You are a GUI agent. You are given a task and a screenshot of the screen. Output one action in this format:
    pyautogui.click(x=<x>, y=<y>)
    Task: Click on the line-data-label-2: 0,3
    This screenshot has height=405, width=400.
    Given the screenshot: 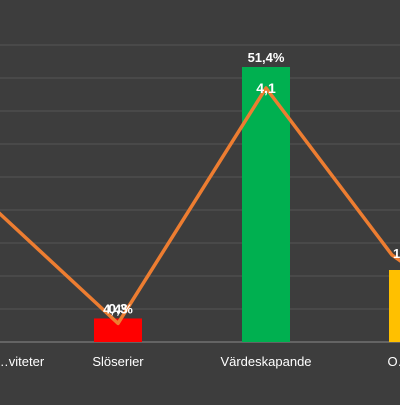 What is the action you would take?
    pyautogui.click(x=118, y=308)
    